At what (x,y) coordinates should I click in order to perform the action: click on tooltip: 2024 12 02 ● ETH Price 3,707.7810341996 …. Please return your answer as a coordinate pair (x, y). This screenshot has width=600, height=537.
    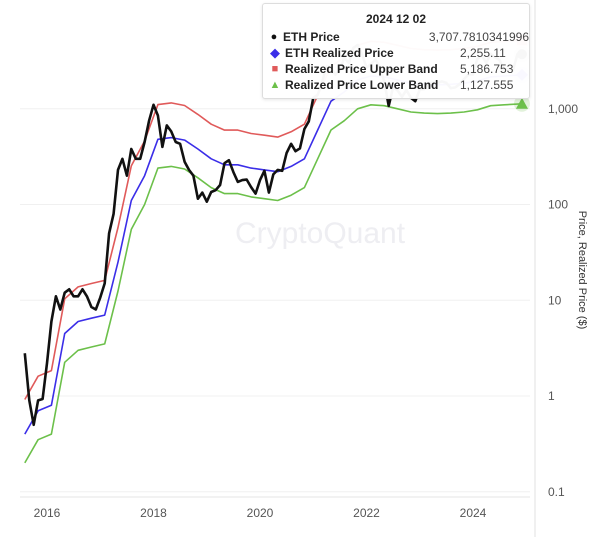
    Looking at the image, I should click on (396, 51).